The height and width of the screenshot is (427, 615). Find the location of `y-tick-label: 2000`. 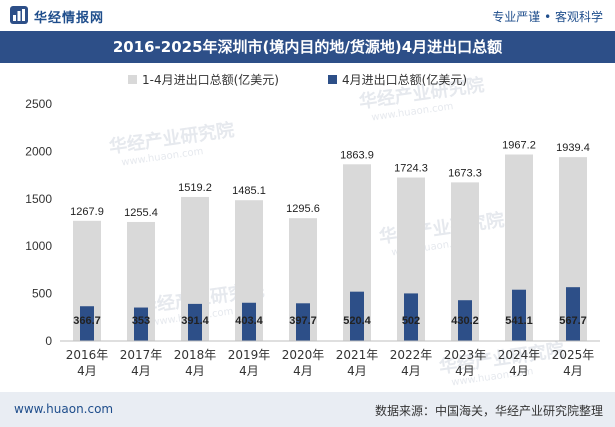

y-tick-label: 2000 is located at coordinates (38, 151).